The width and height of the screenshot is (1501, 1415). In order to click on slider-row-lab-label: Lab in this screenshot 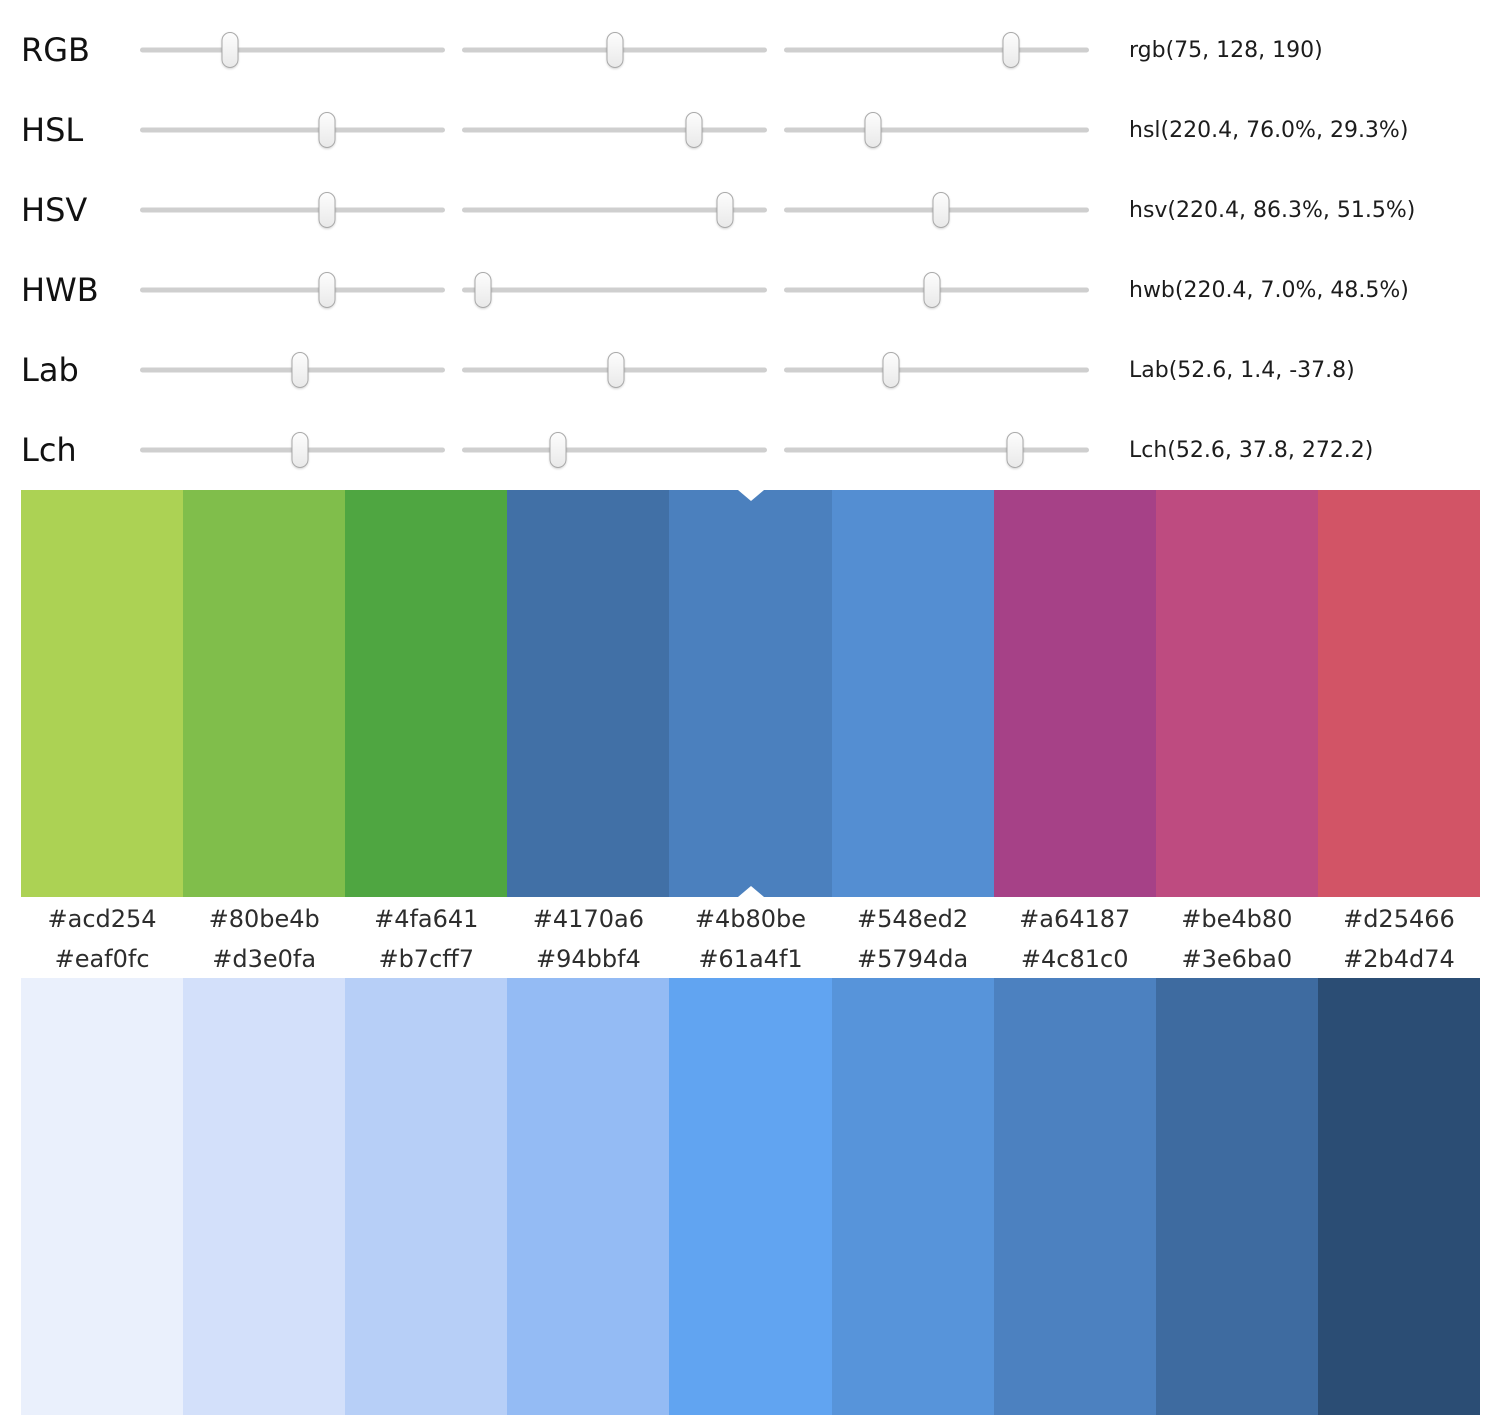, I will do `click(50, 370)`.